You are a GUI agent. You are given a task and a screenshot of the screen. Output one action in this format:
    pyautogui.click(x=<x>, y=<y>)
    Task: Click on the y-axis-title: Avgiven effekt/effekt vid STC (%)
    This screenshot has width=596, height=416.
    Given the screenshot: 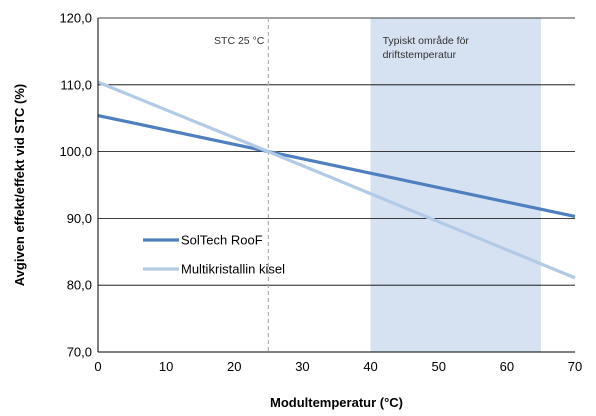 What is the action you would take?
    pyautogui.click(x=19, y=185)
    